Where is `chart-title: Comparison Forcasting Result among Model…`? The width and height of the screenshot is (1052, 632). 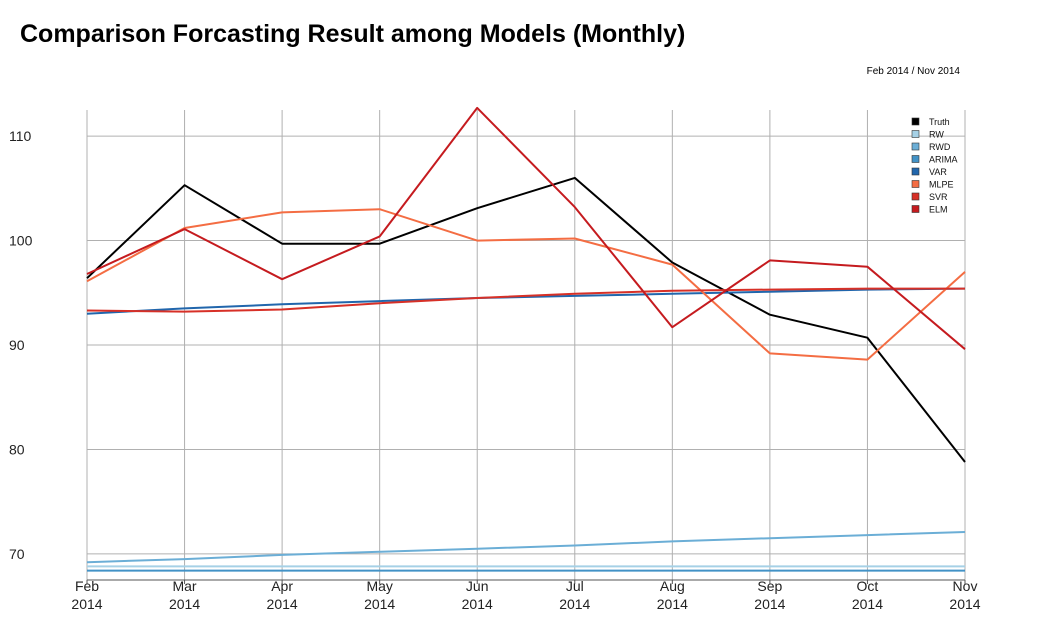
chart-title: Comparison Forcasting Result among Model… is located at coordinates (353, 34).